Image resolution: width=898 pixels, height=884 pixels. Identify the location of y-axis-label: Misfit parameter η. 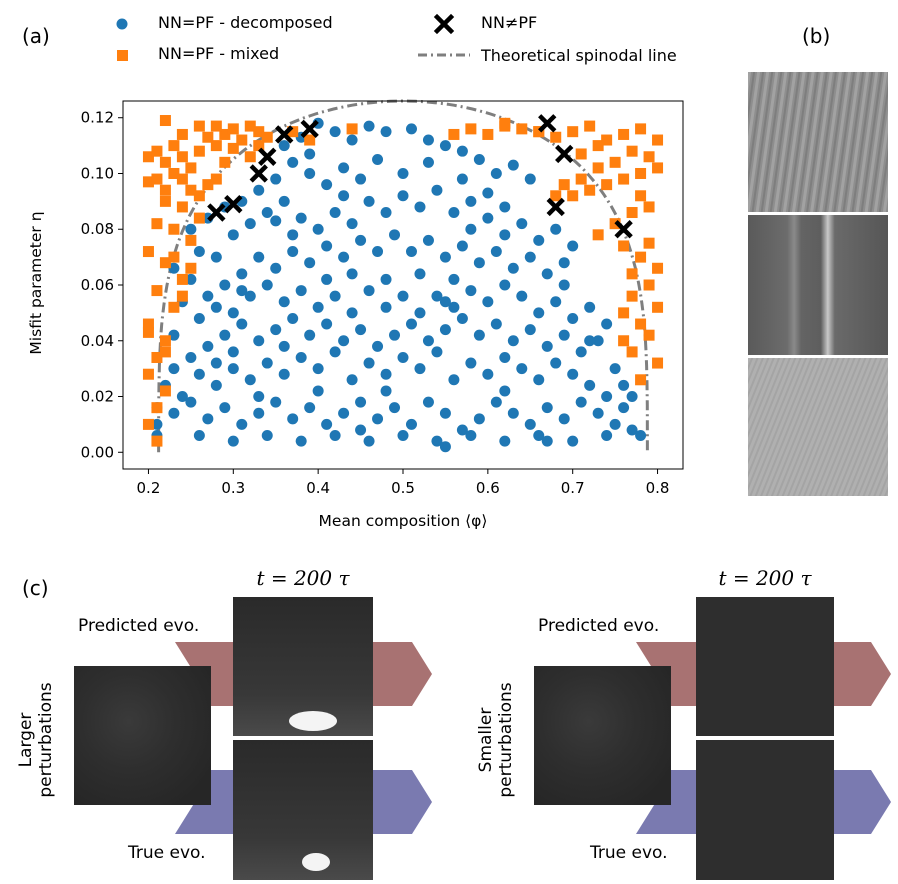
(36, 283).